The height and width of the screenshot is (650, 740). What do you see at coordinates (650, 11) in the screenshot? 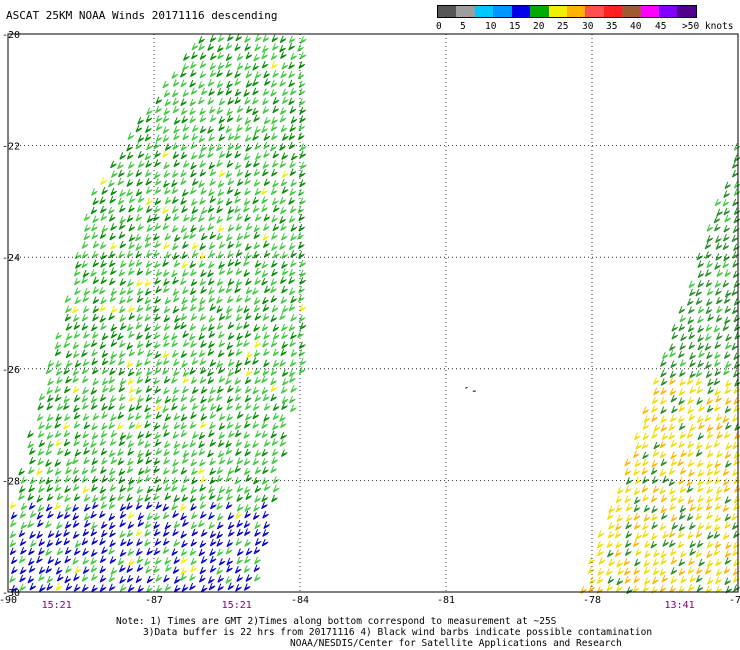
I see `colorbar-swatch` at bounding box center [650, 11].